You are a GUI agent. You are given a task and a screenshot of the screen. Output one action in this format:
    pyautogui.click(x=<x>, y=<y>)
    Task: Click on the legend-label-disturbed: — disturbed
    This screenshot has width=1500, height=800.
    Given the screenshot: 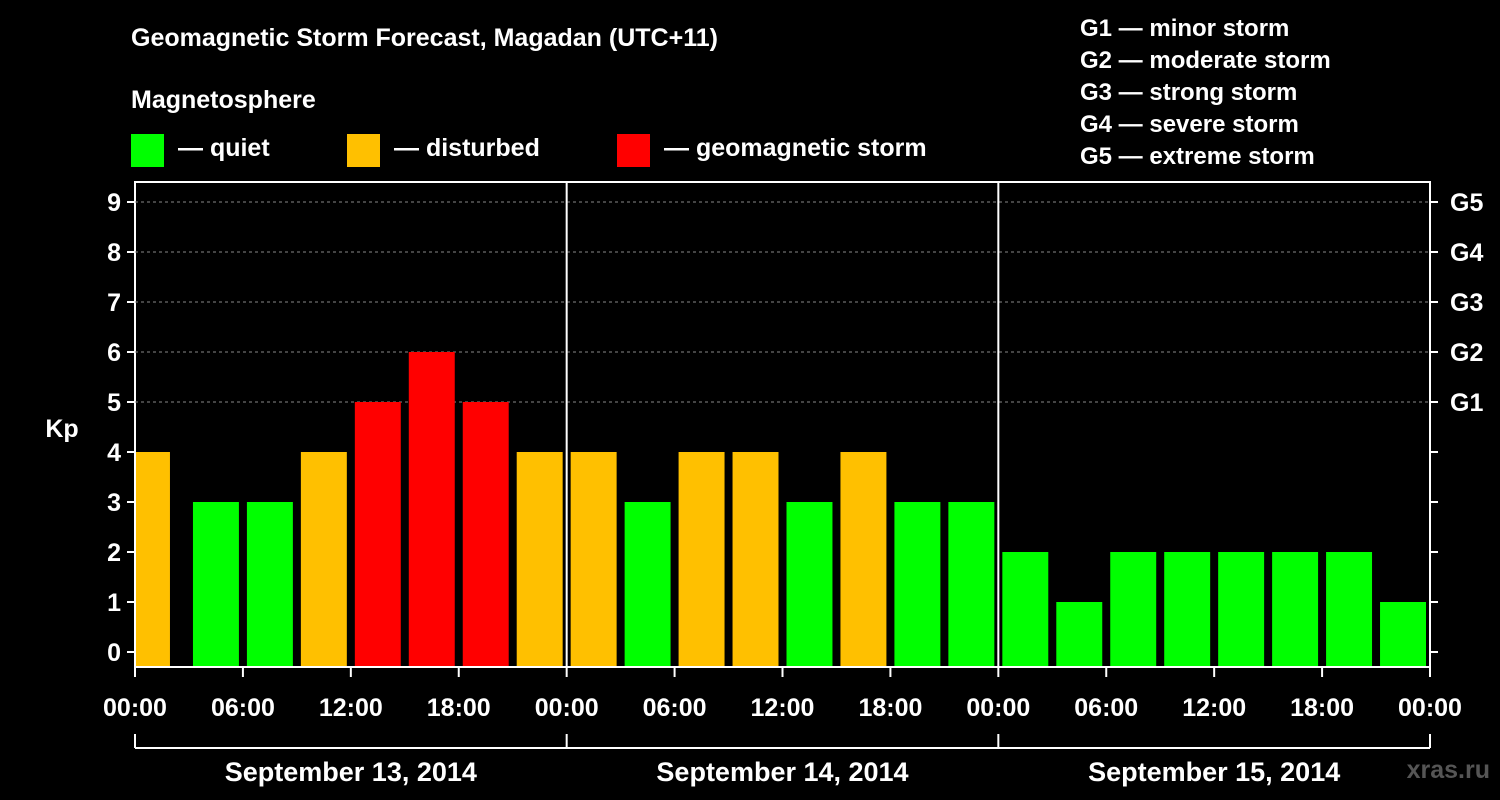 What is the action you would take?
    pyautogui.click(x=467, y=148)
    